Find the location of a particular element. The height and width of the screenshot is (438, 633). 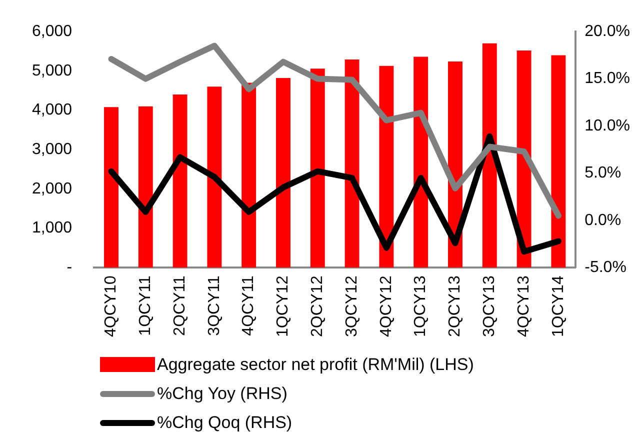

y2-tick-label: 5.0% is located at coordinates (603, 173).